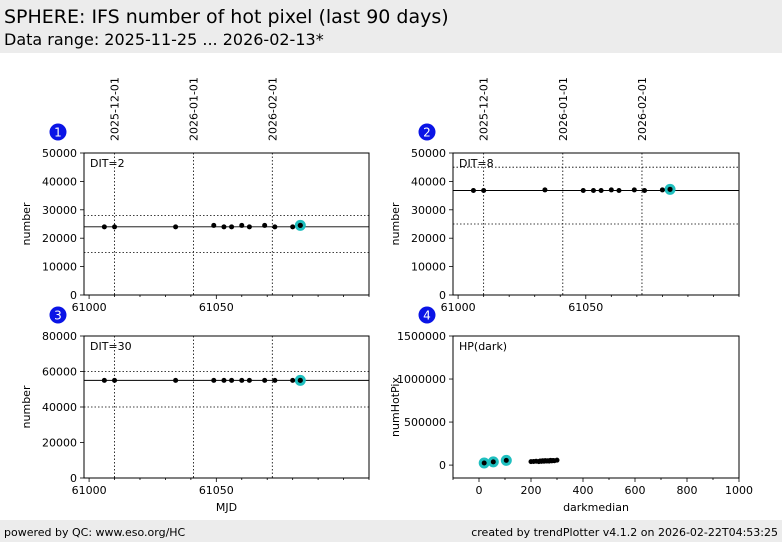 This screenshot has width=782, height=542. Describe the element at coordinates (226, 407) in the screenshot. I see `chart-3-axes-frame` at that location.